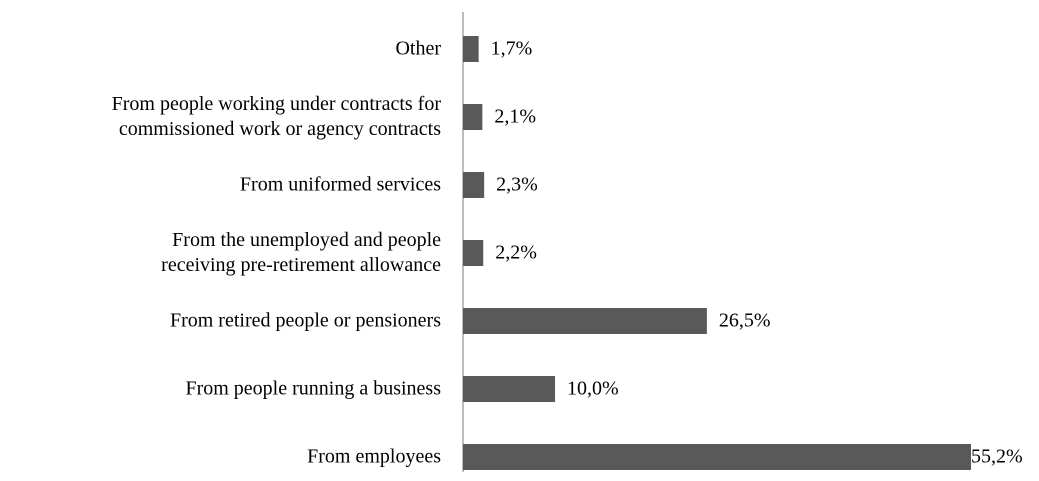 Image resolution: width=1039 pixels, height=481 pixels. Describe the element at coordinates (340, 185) in the screenshot. I see `category-label: From uniformed services` at that location.